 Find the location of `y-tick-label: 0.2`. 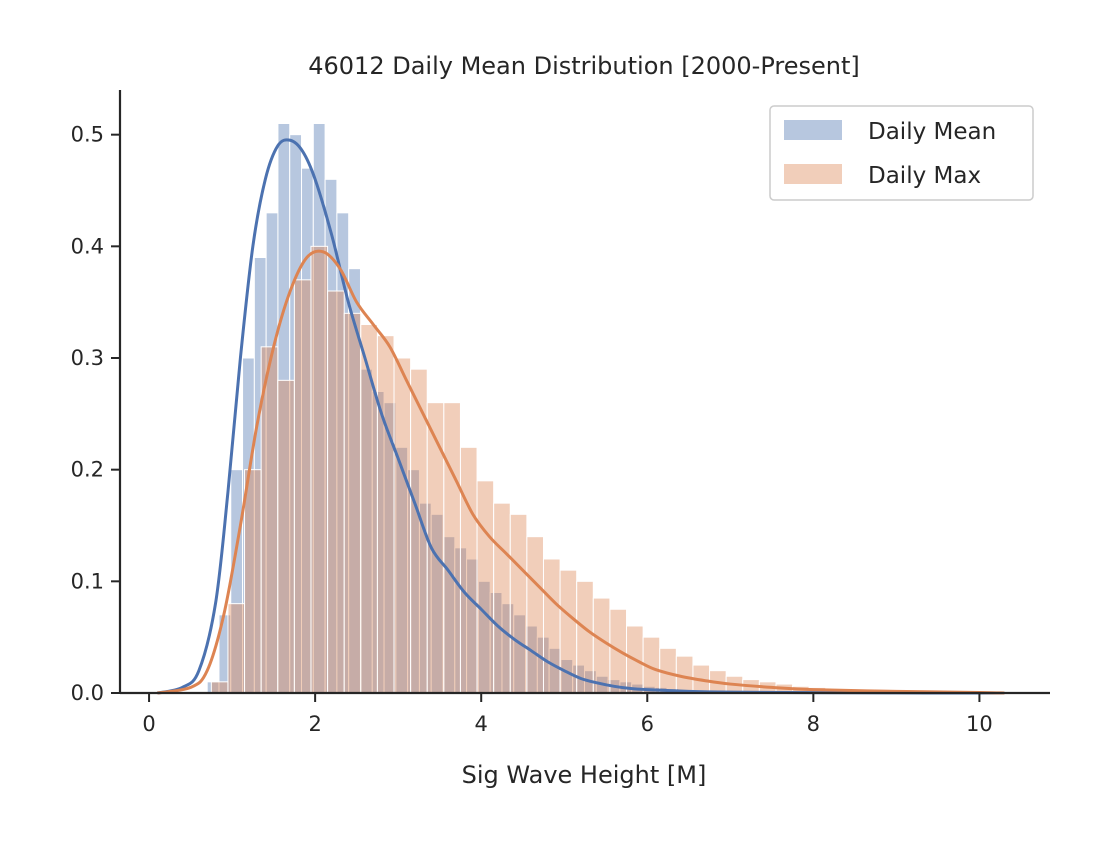

y-tick-label: 0.2 is located at coordinates (87, 470).